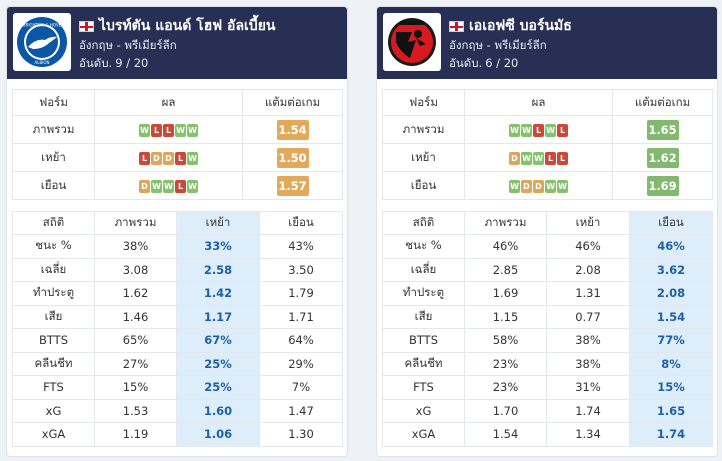  I want to click on form-header: ฟอร์ม, so click(53, 102).